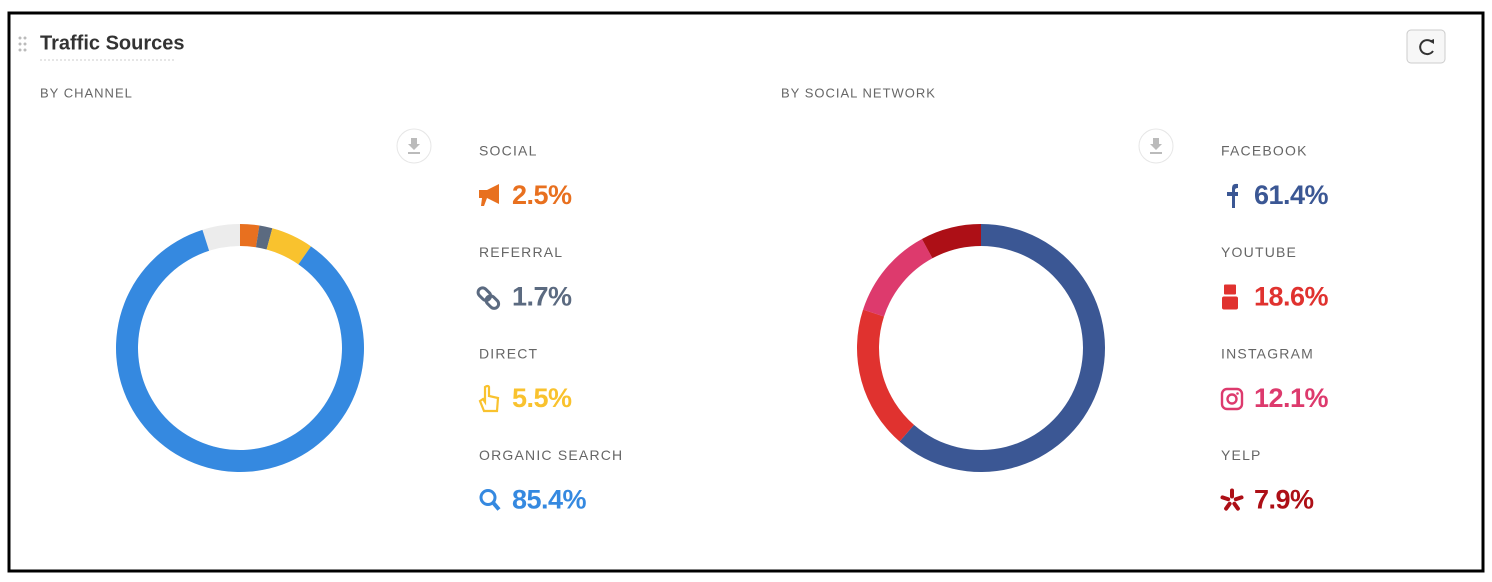  I want to click on legend-label: ORGANIC SEARCH, so click(551, 455).